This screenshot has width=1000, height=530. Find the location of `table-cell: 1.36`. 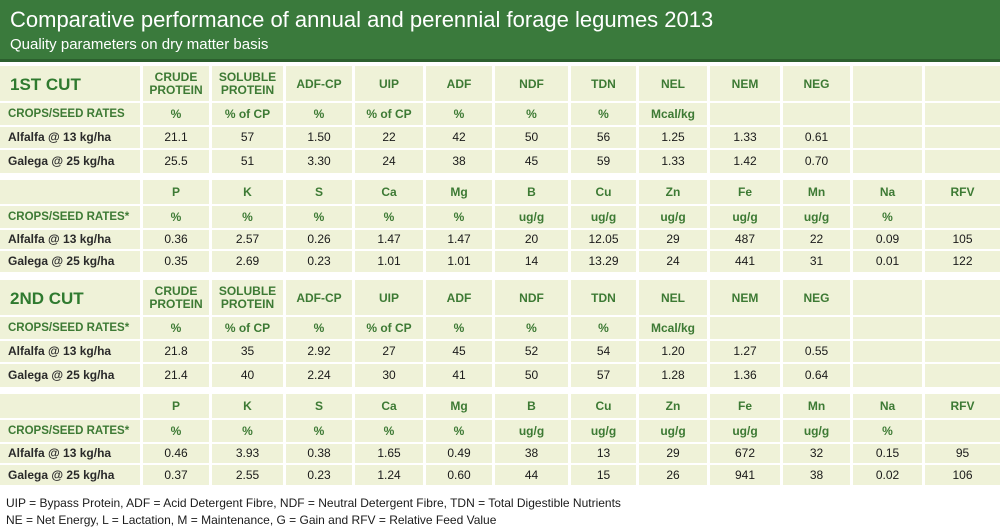

table-cell: 1.36 is located at coordinates (745, 374).